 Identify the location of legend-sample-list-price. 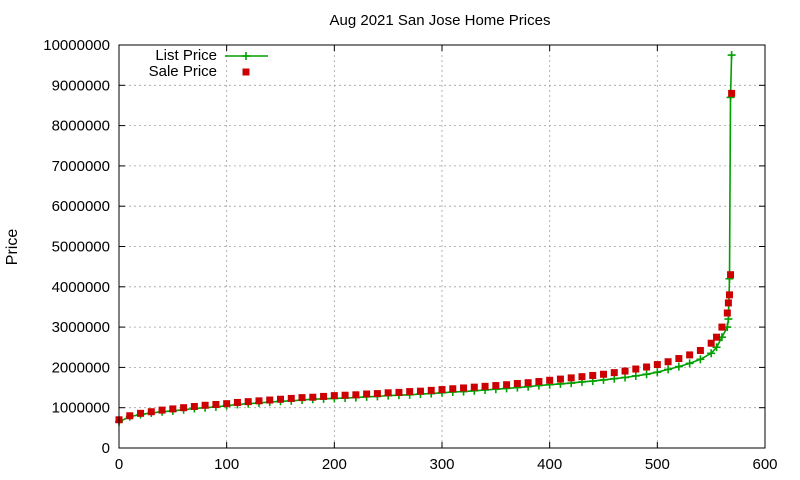
(246, 56).